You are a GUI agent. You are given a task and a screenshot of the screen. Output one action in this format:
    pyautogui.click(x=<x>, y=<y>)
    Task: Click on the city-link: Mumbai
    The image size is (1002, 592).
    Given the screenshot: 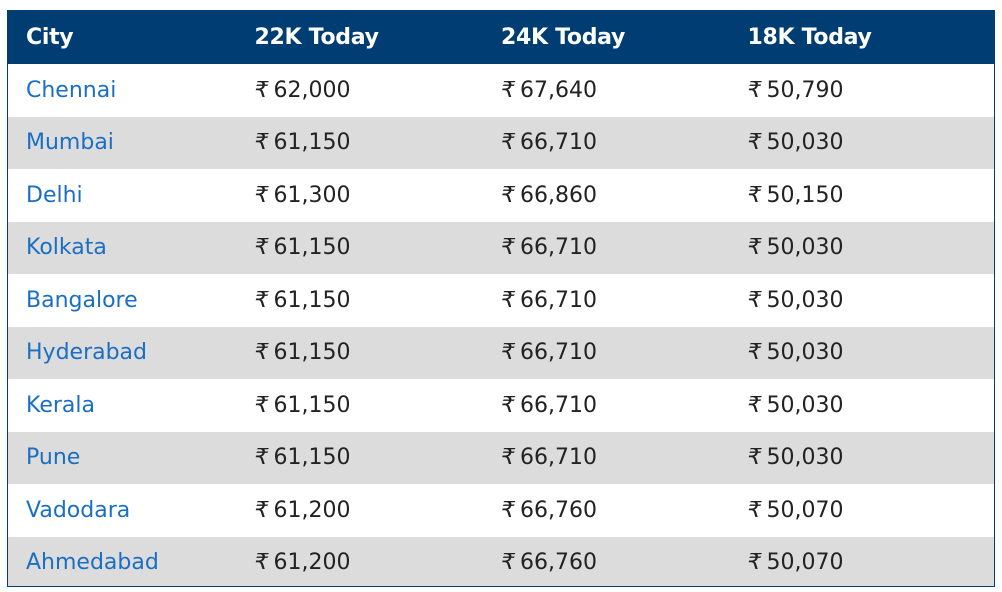 What is the action you would take?
    pyautogui.click(x=70, y=143)
    